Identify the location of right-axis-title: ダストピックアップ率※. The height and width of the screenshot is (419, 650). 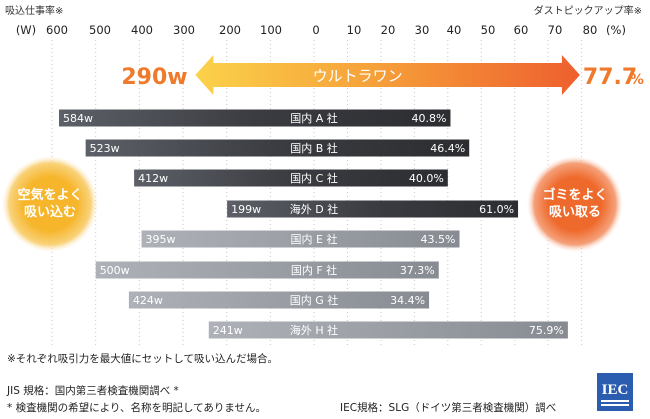
(587, 11).